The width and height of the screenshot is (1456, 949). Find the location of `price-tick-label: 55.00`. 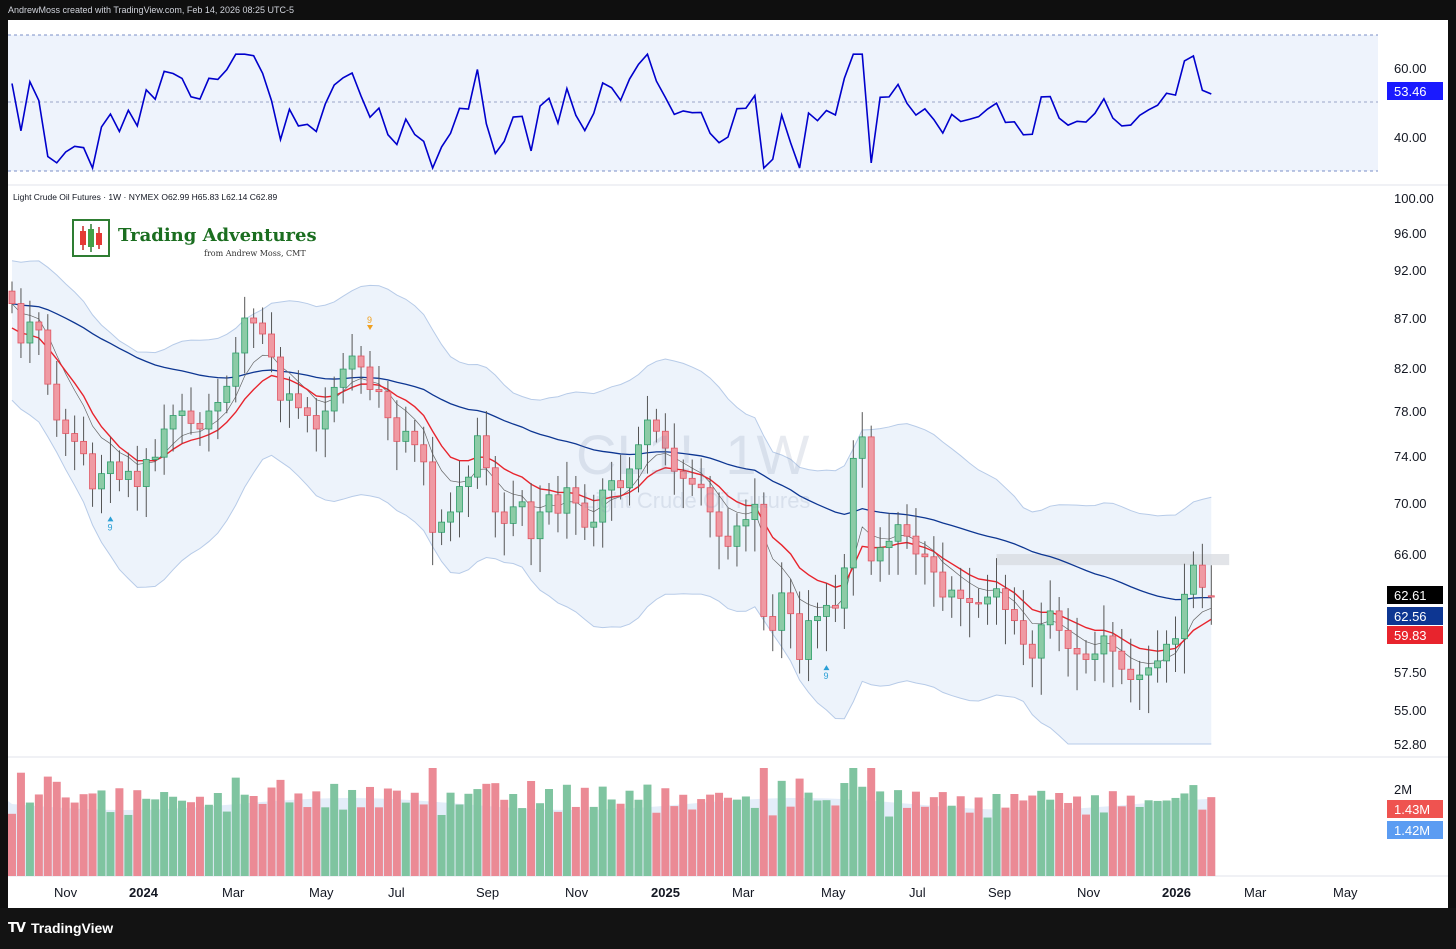

price-tick-label: 55.00 is located at coordinates (1410, 710).